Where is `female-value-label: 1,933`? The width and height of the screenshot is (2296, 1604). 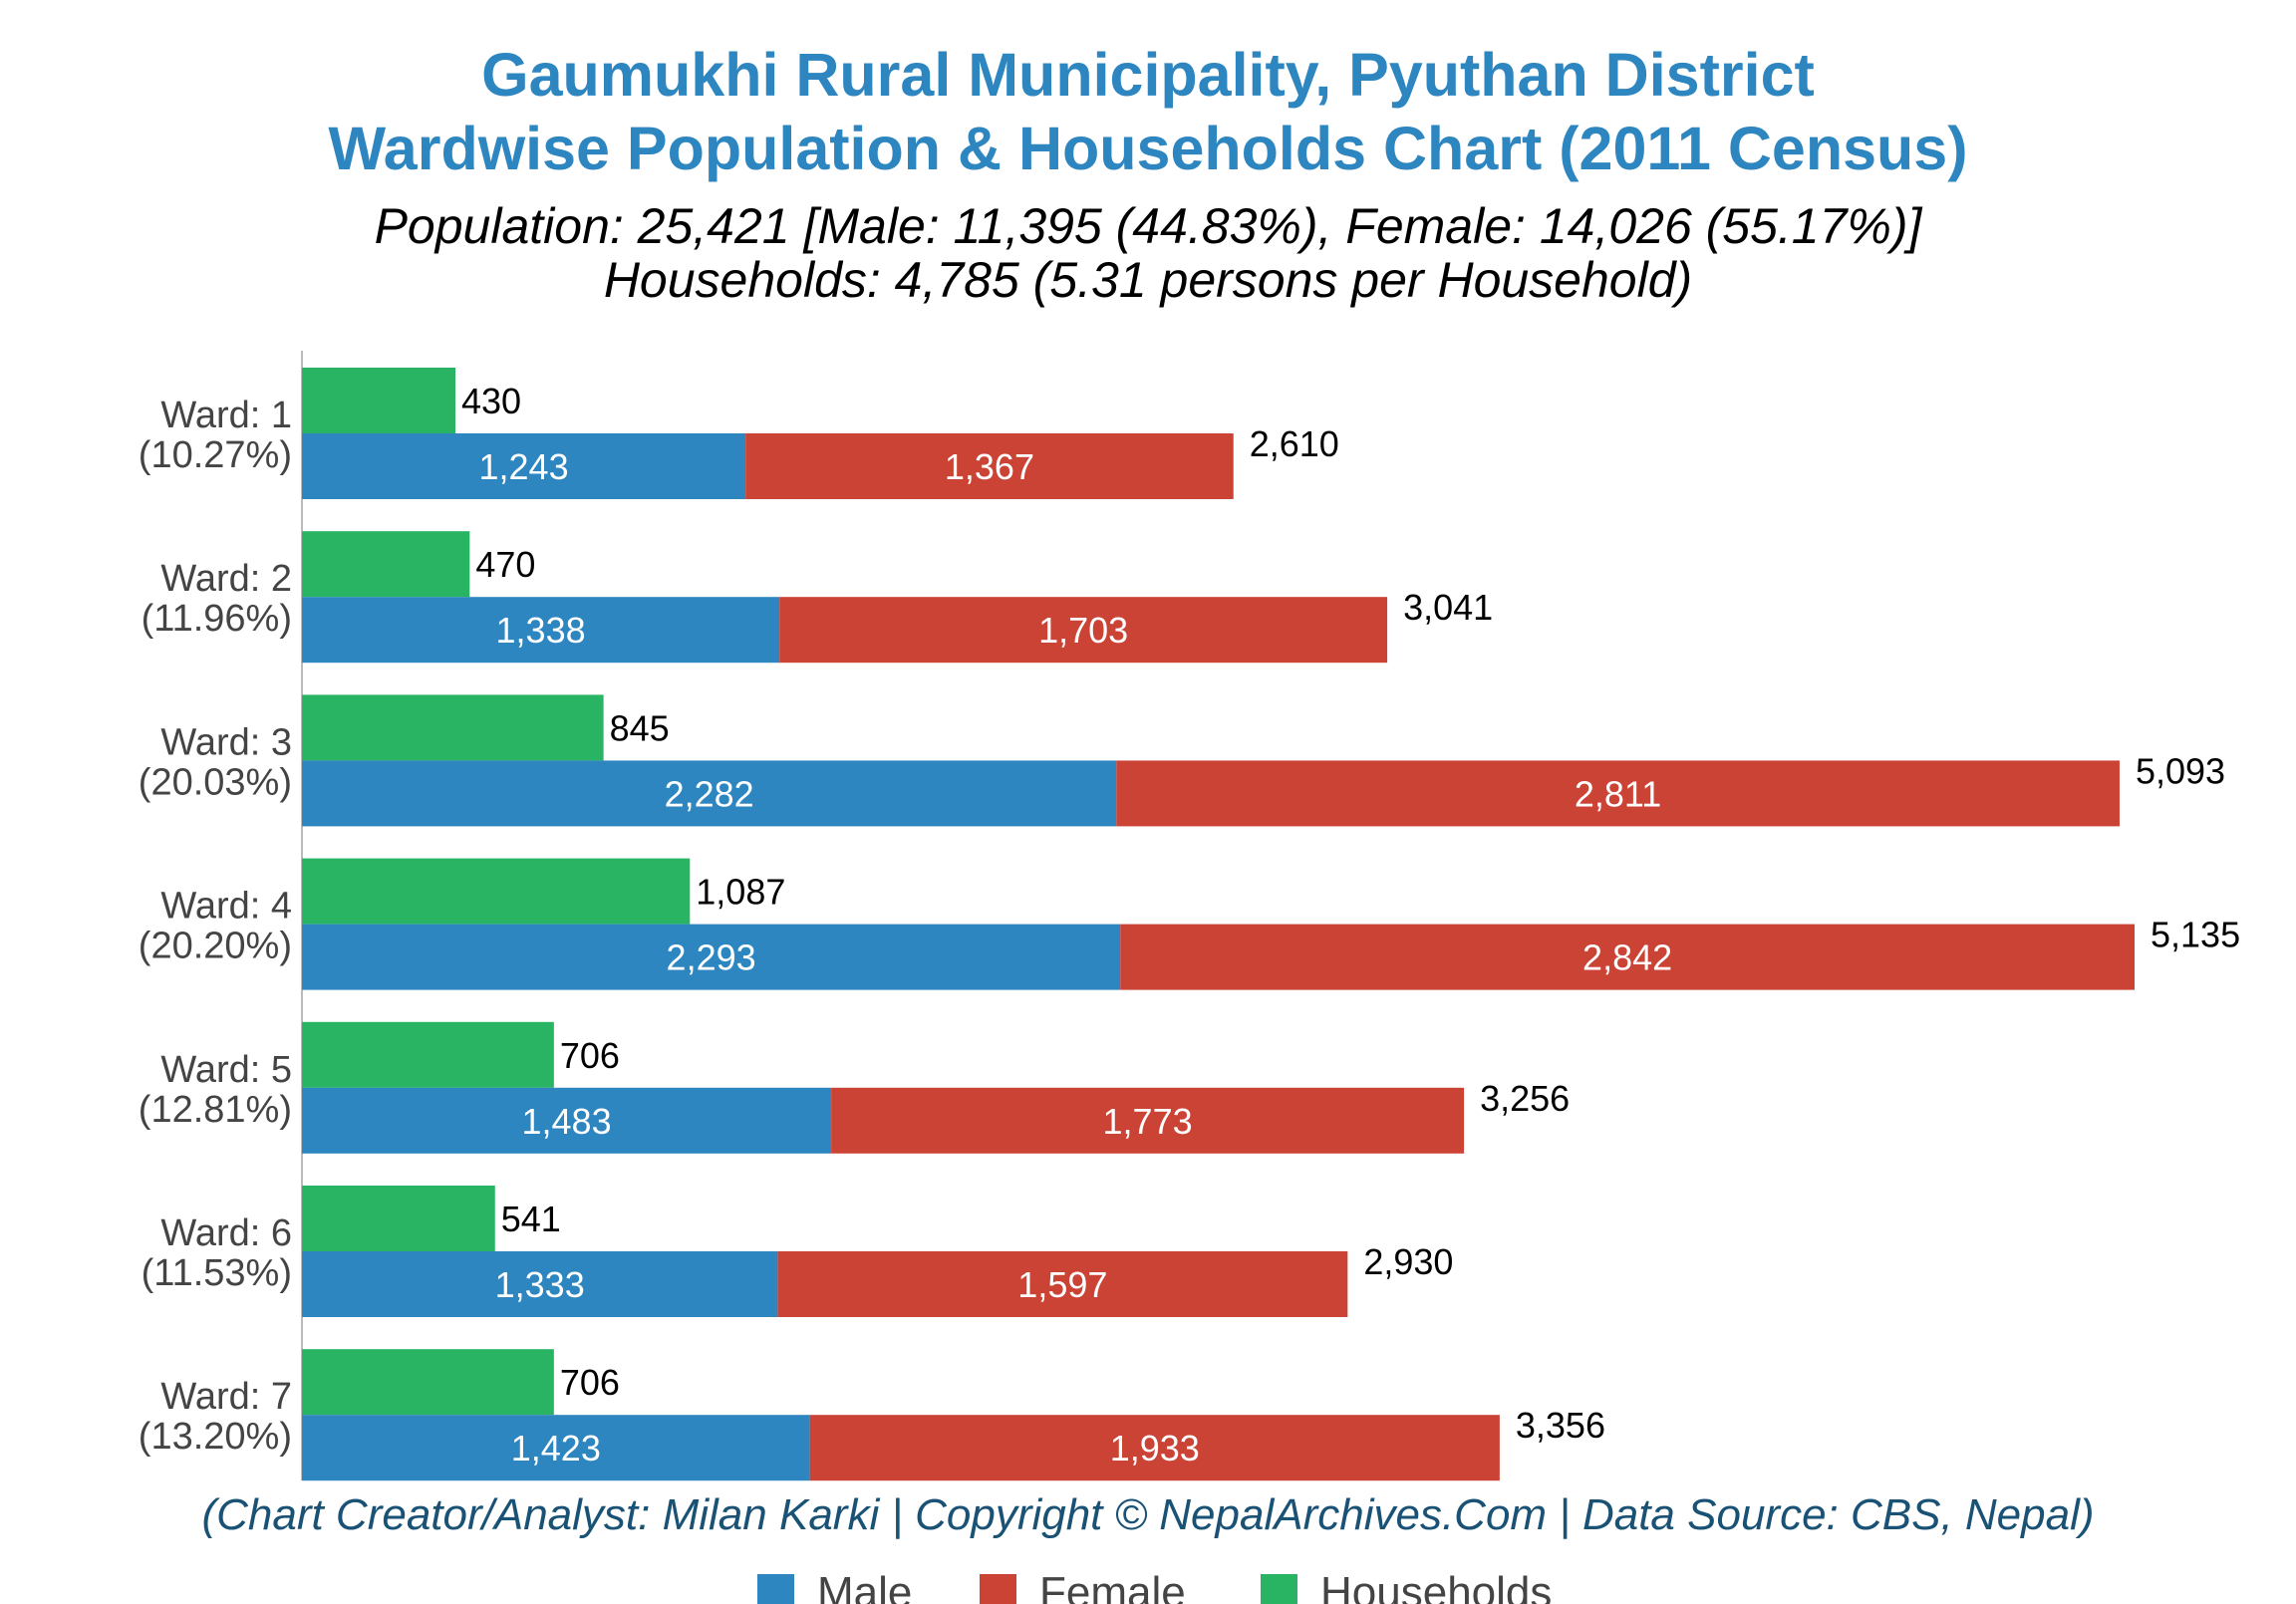
female-value-label: 1,933 is located at coordinates (1155, 1448).